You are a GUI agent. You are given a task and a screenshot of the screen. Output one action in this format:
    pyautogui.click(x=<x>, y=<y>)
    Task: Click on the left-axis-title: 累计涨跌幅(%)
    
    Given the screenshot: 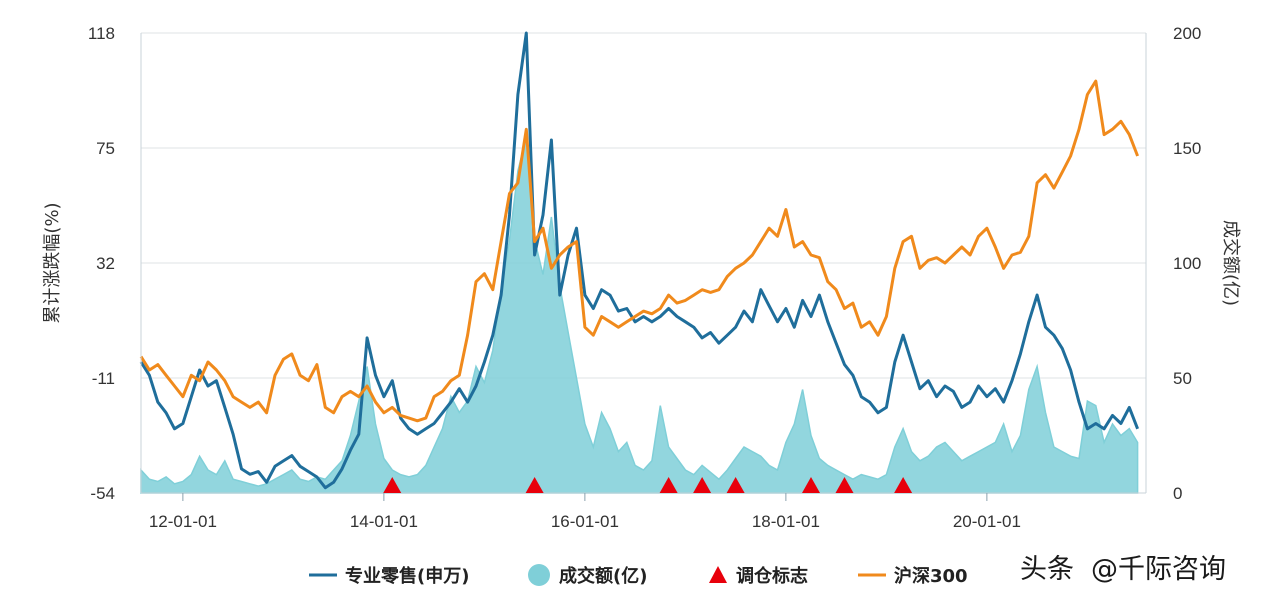 What is the action you would take?
    pyautogui.click(x=52, y=262)
    